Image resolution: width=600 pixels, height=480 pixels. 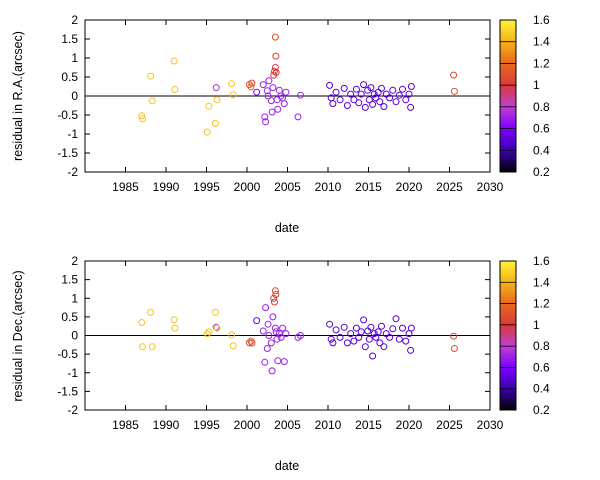 I want to click on colorbar-tick-label: 1.6, so click(x=541, y=20).